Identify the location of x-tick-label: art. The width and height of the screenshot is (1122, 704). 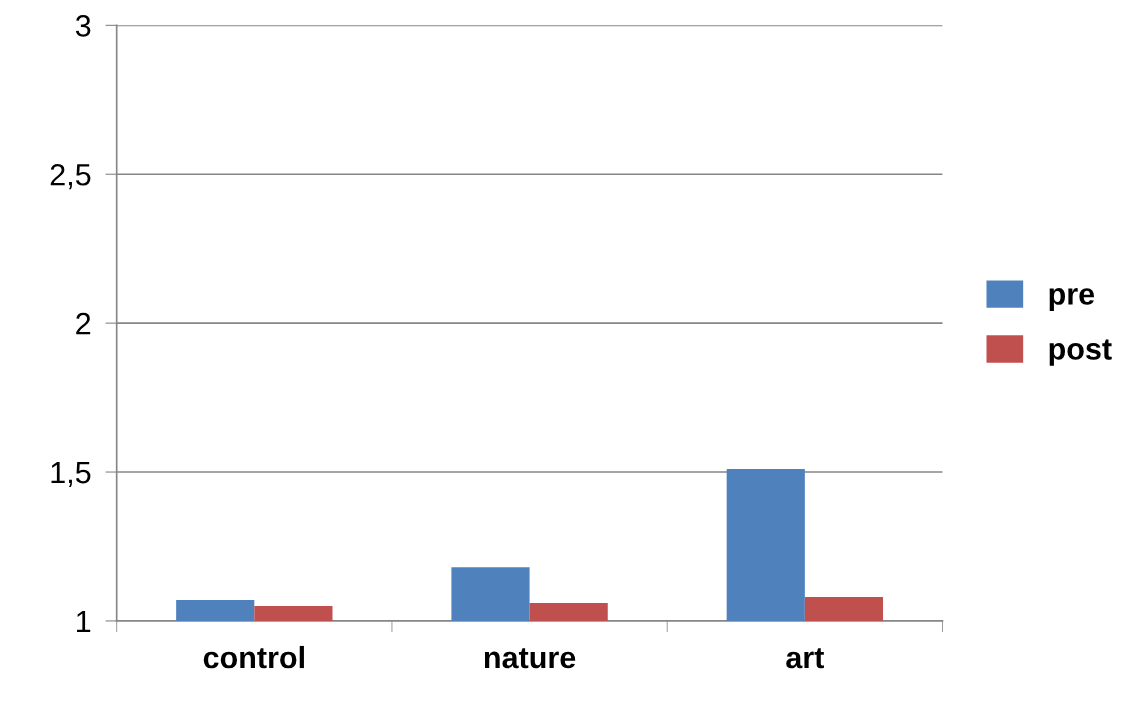
(805, 658).